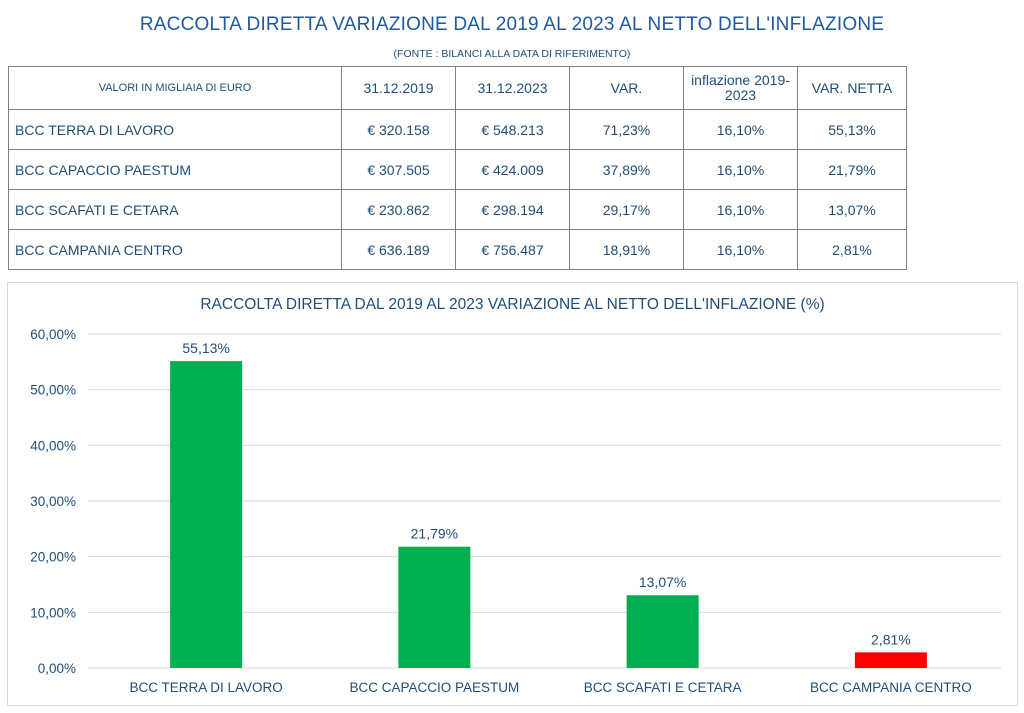  Describe the element at coordinates (398, 249) in the screenshot. I see `value-2019-cell: € 636.189` at that location.